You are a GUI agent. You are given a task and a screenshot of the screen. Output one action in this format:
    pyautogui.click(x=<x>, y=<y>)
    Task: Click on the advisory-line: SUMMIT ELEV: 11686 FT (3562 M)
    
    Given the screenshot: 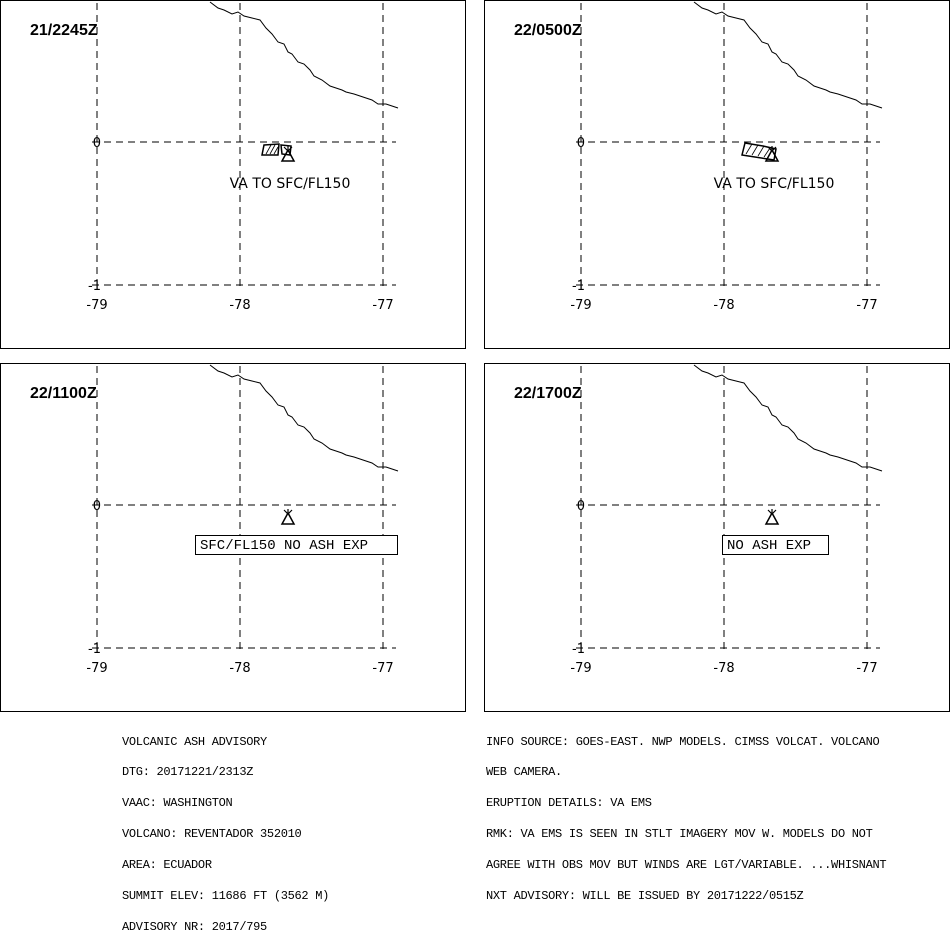 What is the action you would take?
    pyautogui.click(x=226, y=896)
    